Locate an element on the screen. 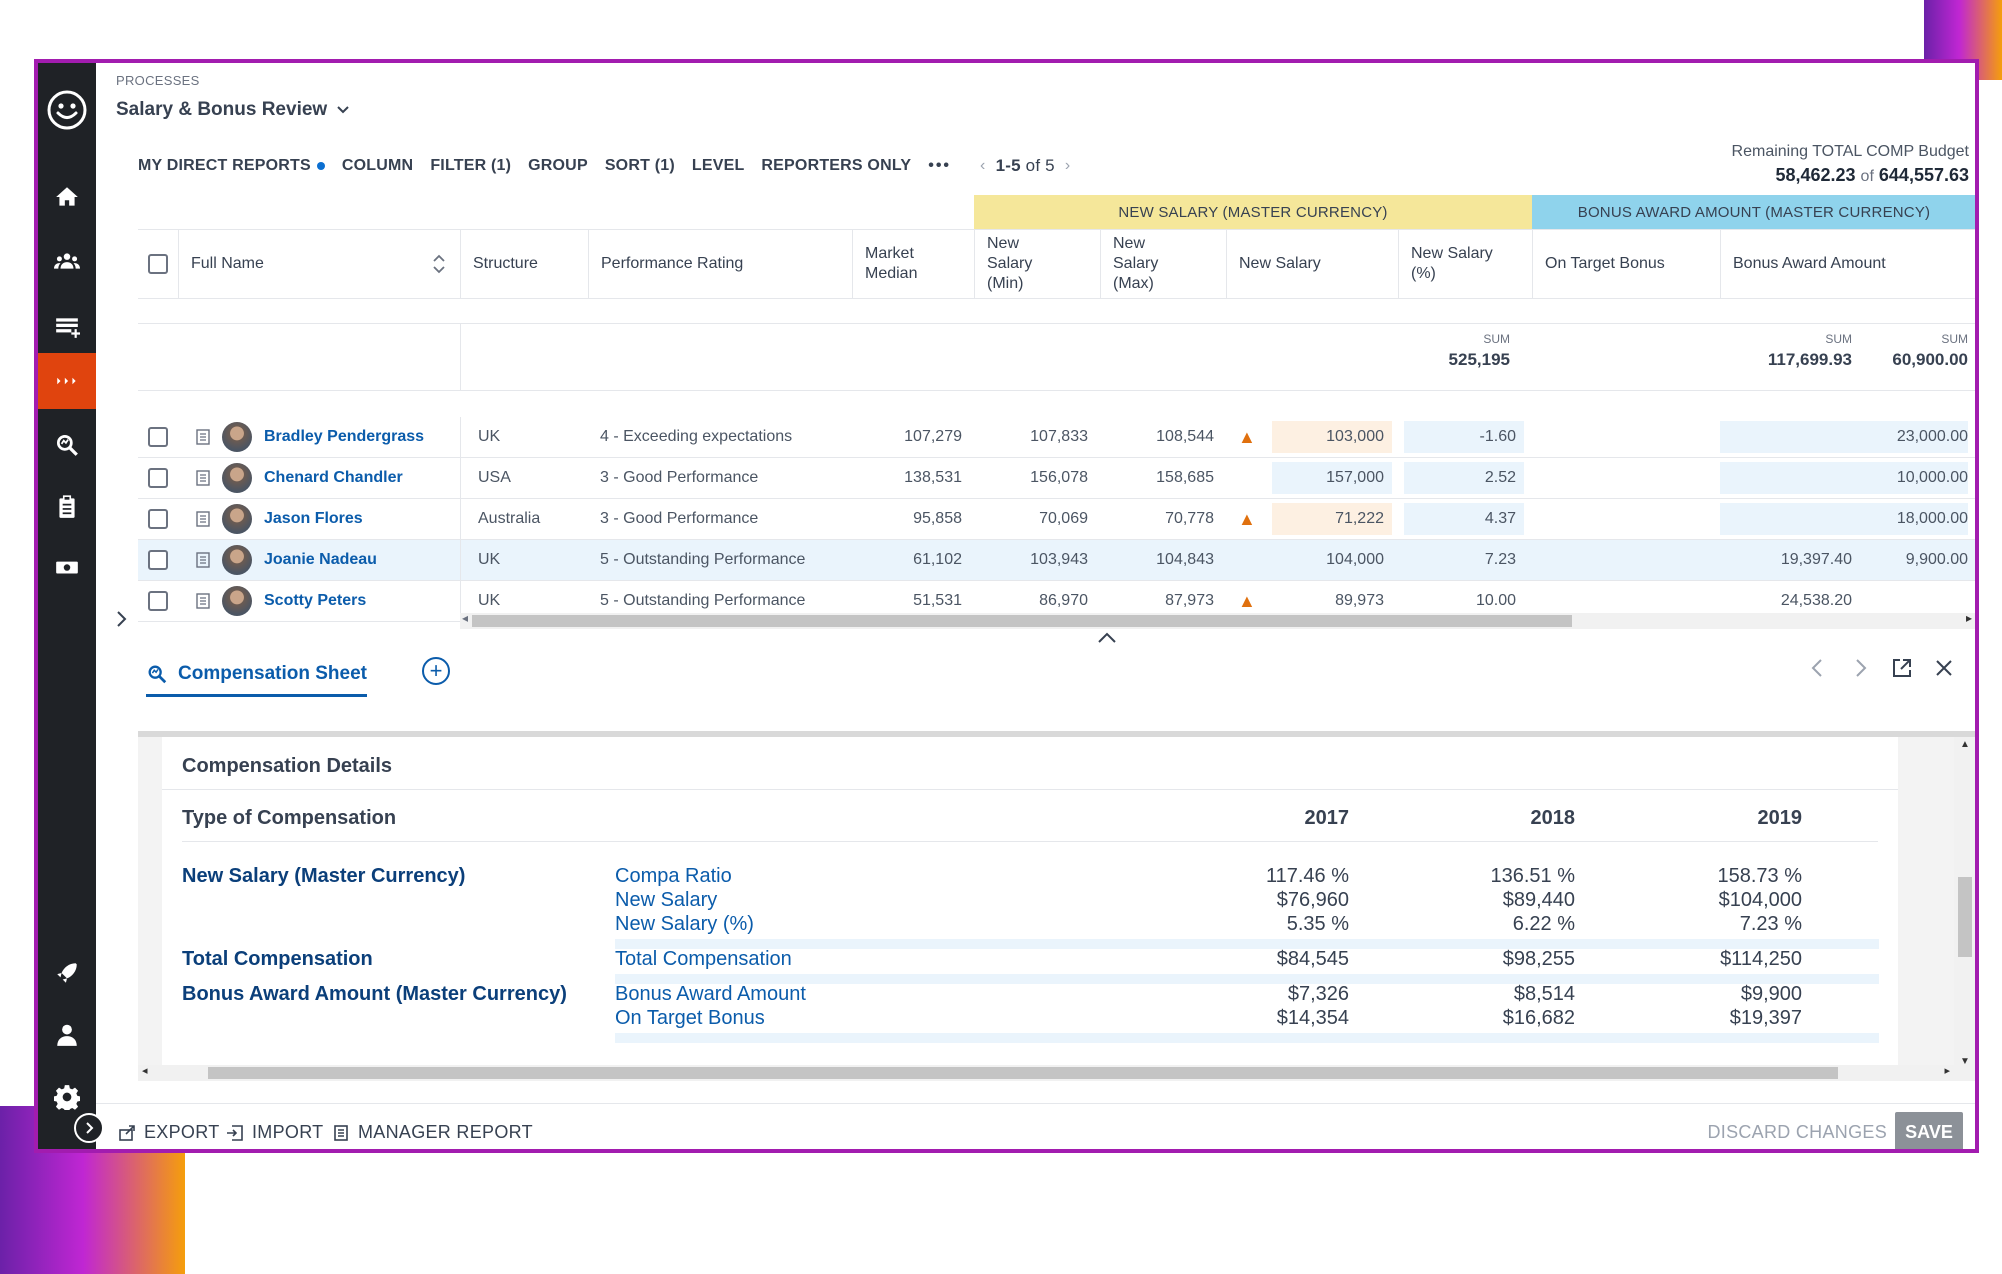  user-profile-icon is located at coordinates (67, 1035).